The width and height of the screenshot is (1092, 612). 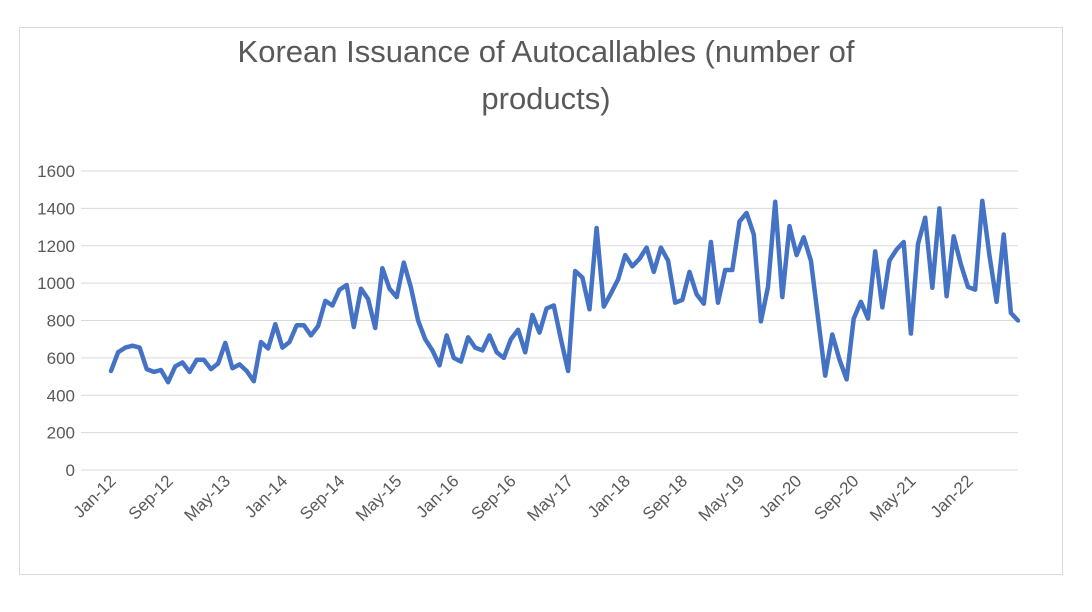 I want to click on x-tick-label: Jan-18, so click(x=609, y=496).